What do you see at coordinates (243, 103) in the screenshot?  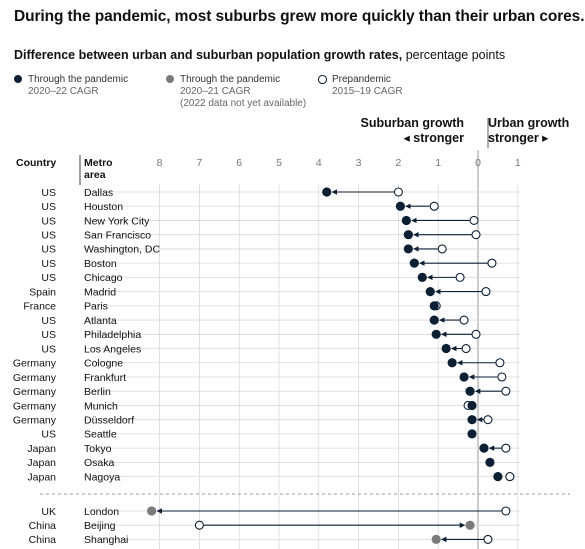 I see `legend-sub-note: (2022 data not yet available)` at bounding box center [243, 103].